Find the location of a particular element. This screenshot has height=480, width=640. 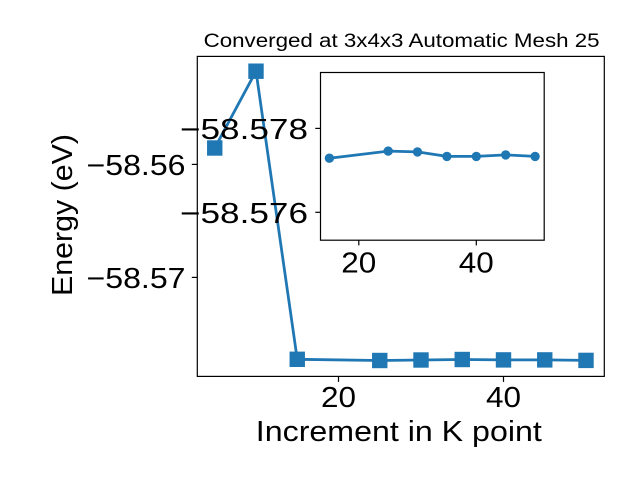

svg-text: −58.57 is located at coordinates (136, 279).